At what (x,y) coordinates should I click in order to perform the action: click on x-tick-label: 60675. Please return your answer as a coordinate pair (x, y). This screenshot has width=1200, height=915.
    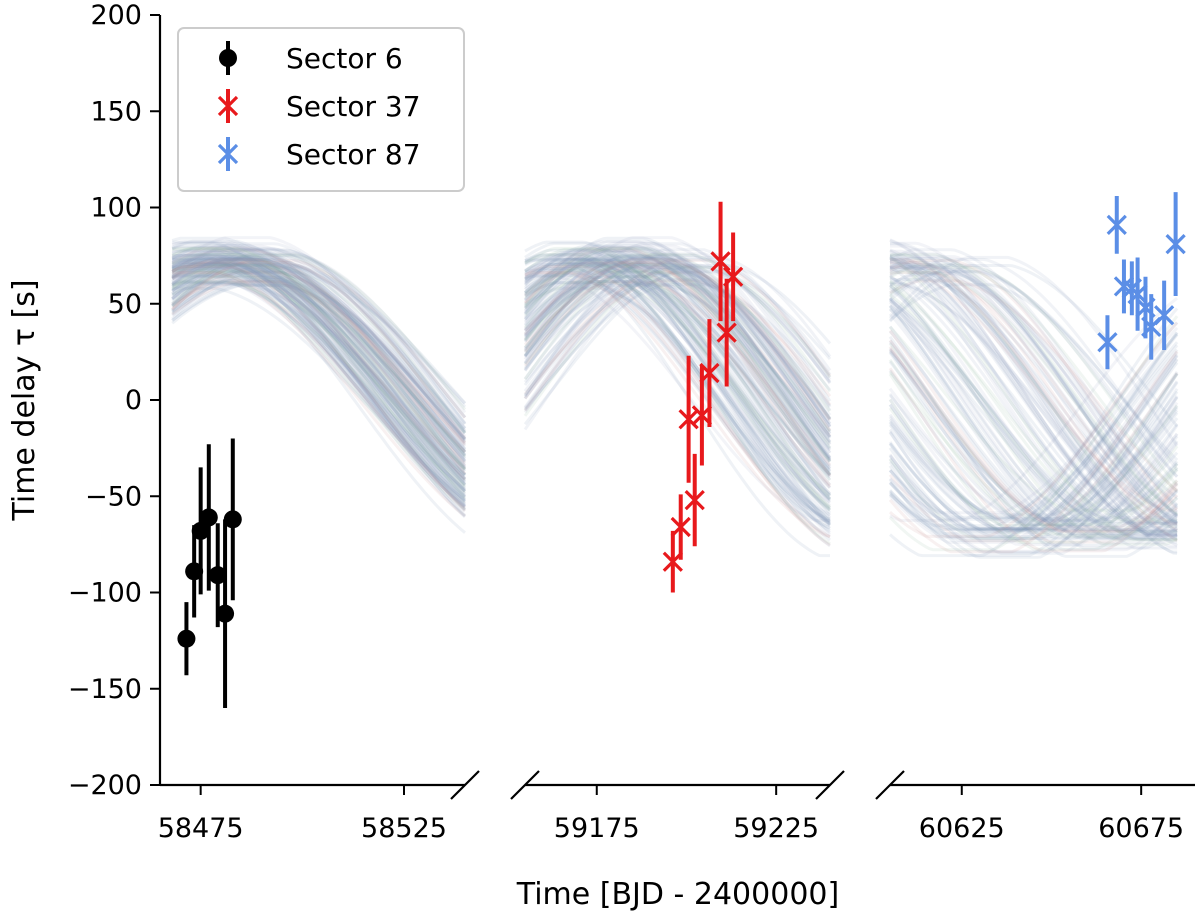
    Looking at the image, I should click on (1141, 828).